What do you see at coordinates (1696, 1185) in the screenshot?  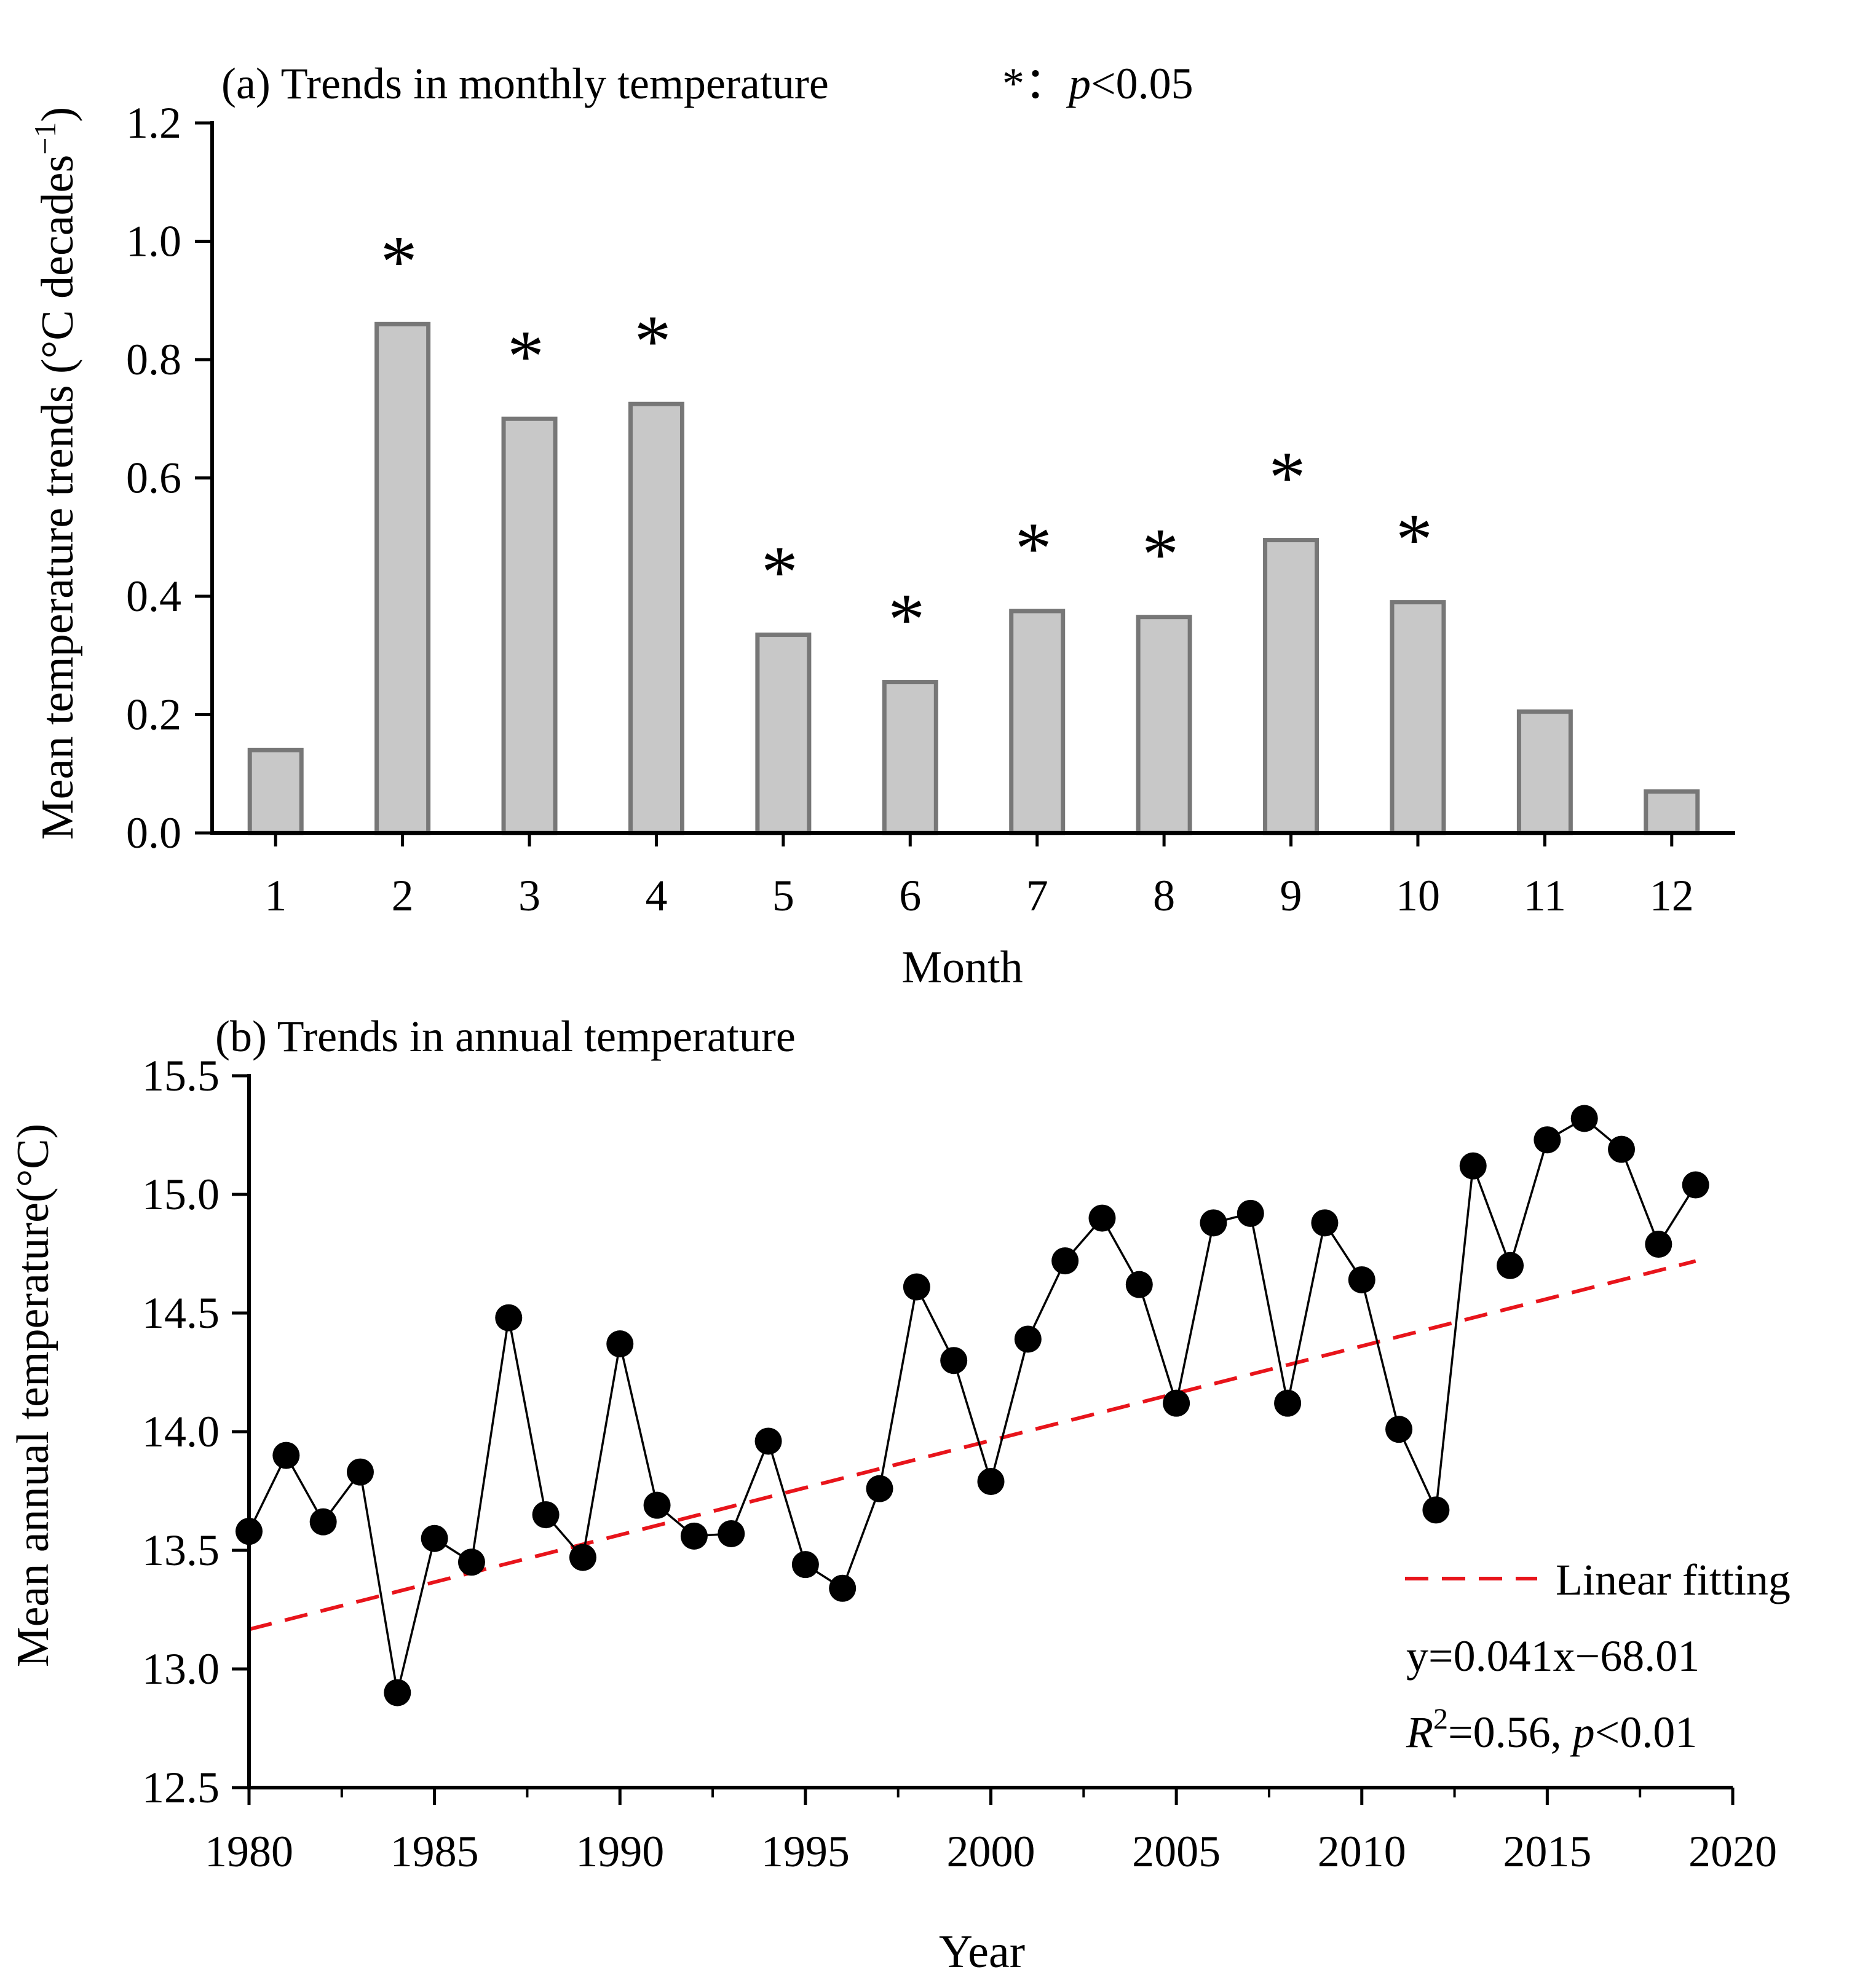 I see `data-point-2019` at bounding box center [1696, 1185].